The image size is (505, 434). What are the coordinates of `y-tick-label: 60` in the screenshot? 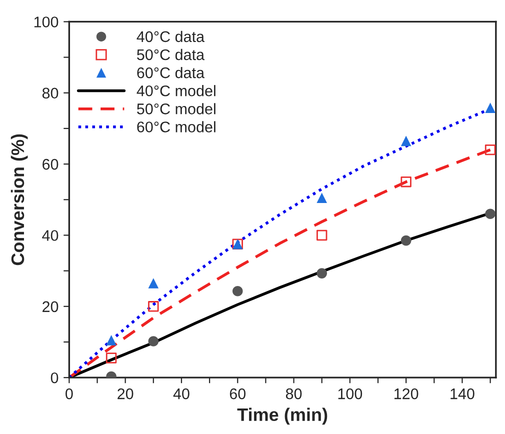 It's located at (50, 164).